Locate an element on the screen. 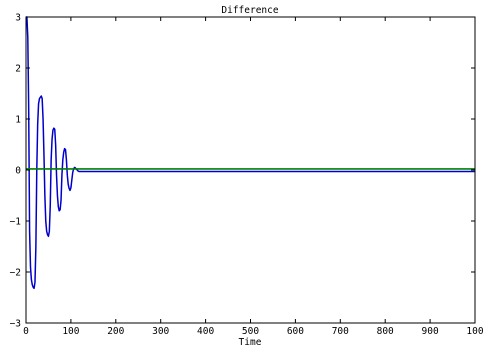 The image size is (483, 350). x-tick-label: 700 is located at coordinates (340, 331).